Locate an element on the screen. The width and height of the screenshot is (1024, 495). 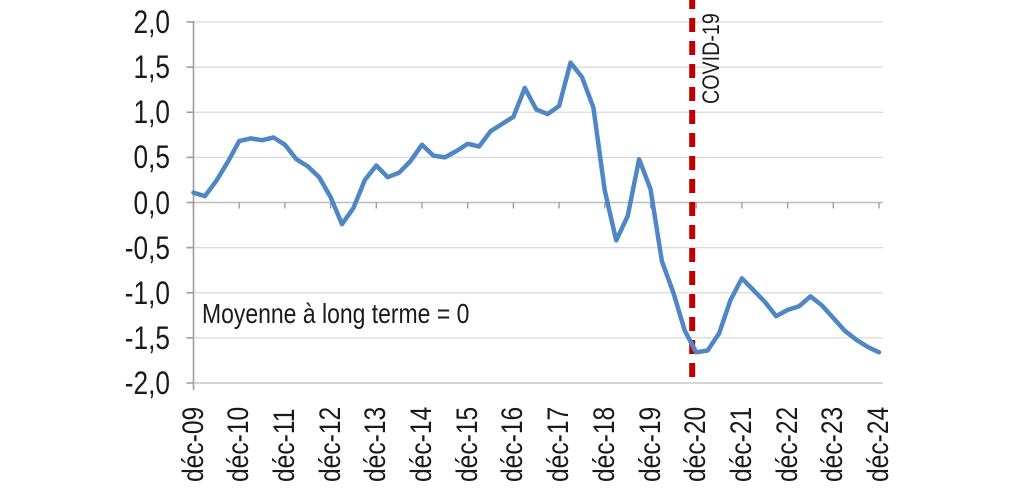
y-tick-label: -1,0 is located at coordinates (147, 292).